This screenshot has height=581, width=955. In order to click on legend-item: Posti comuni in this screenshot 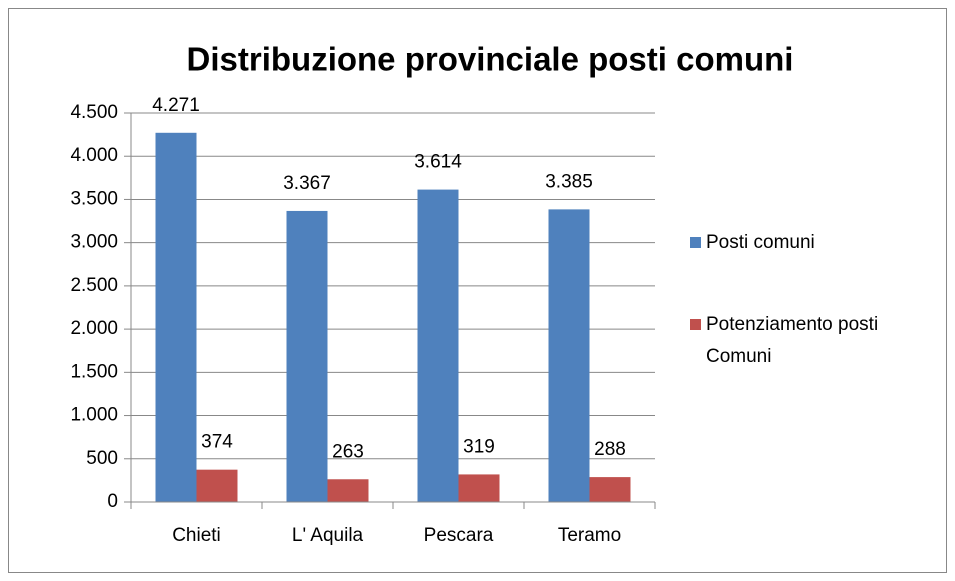, I will do `click(810, 243)`.